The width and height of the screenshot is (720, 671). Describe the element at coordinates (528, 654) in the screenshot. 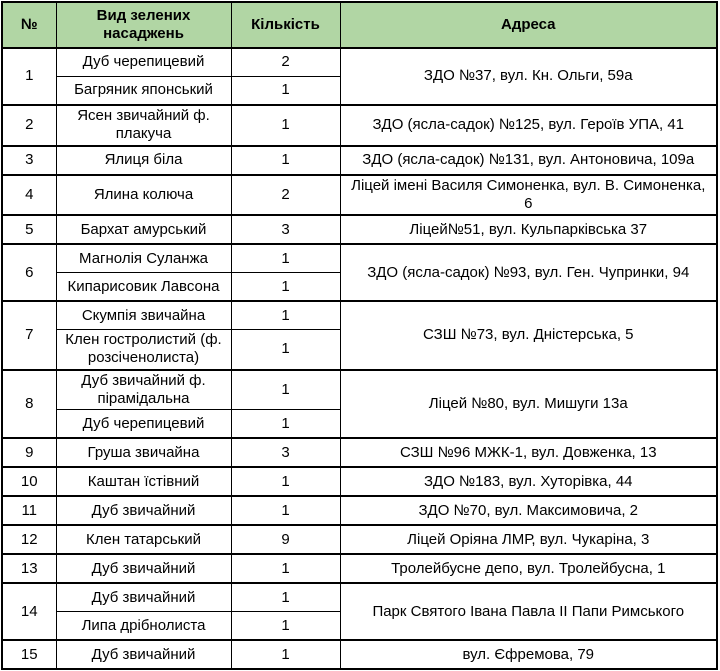

I see `address-cell: вул. Єфремова, 79` at that location.